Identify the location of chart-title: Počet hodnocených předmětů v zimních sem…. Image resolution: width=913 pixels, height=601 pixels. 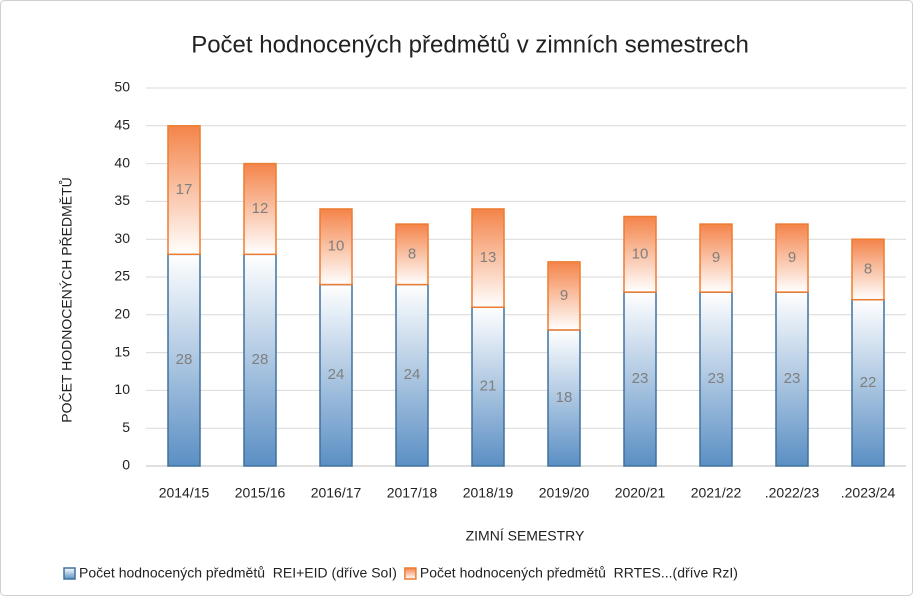
(470, 44).